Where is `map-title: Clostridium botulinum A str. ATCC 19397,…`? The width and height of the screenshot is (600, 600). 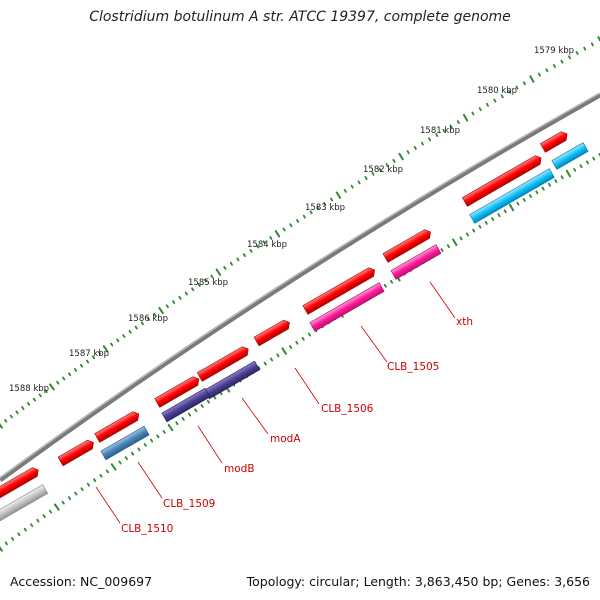 map-title: Clostridium botulinum A str. ATCC 19397,… is located at coordinates (300, 17).